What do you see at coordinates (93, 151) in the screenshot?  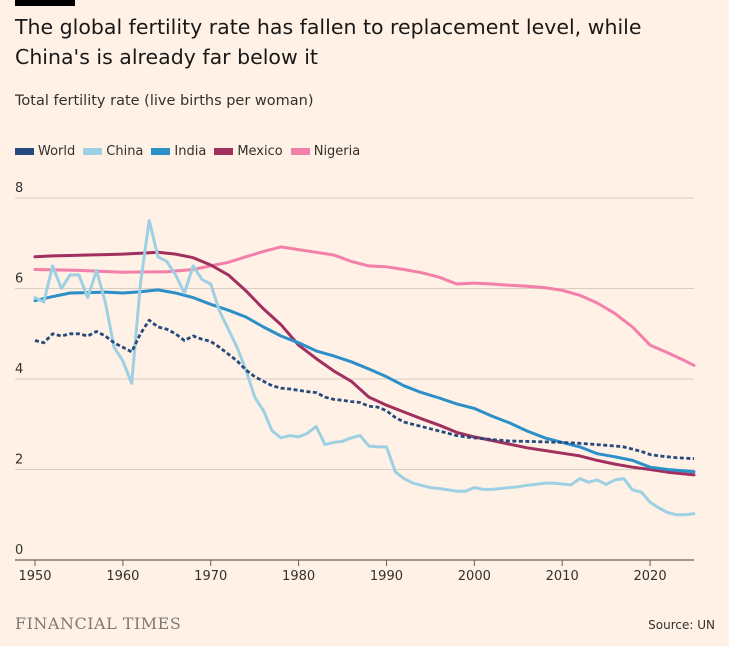 I see `legend-swatch-china` at bounding box center [93, 151].